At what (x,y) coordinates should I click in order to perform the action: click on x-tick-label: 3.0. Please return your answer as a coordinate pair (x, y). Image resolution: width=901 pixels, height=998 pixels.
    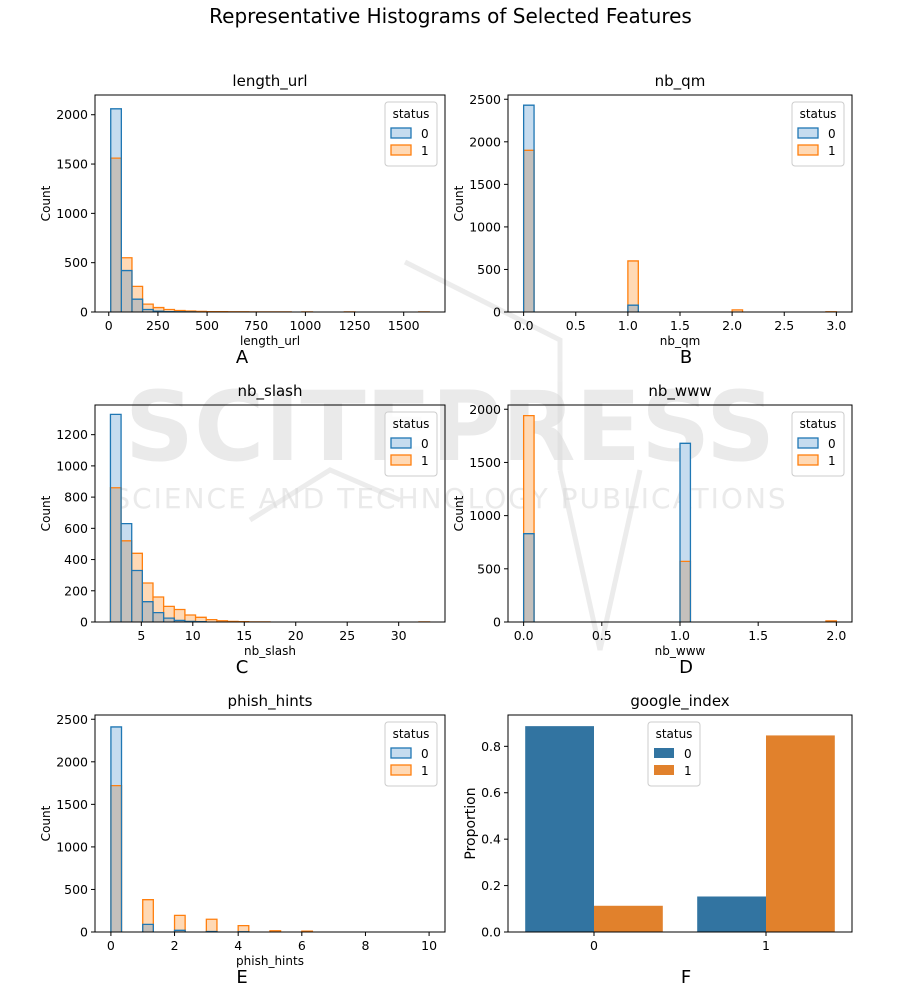
    Looking at the image, I should click on (836, 325).